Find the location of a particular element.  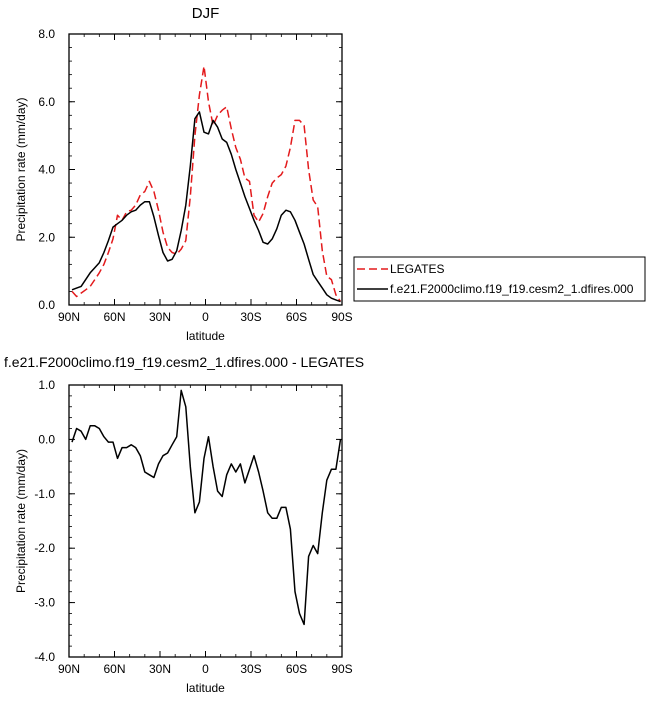

y-tick-label: 2.0 is located at coordinates (46, 237).